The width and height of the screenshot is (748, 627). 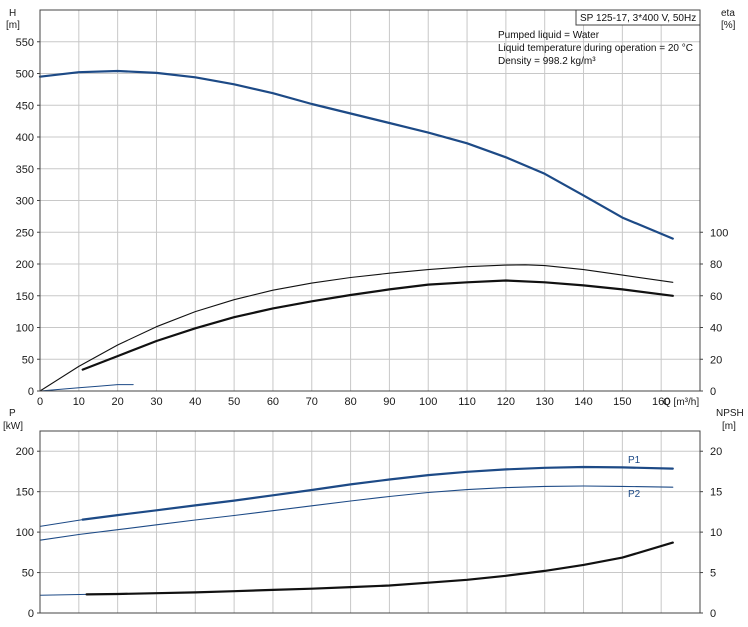 What do you see at coordinates (25, 138) in the screenshot?
I see `top-left-tick-label: 400` at bounding box center [25, 138].